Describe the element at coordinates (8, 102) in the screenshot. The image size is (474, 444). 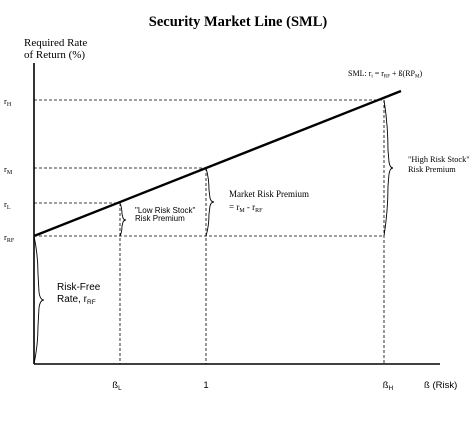
I see `tick-rH: rH` at that location.